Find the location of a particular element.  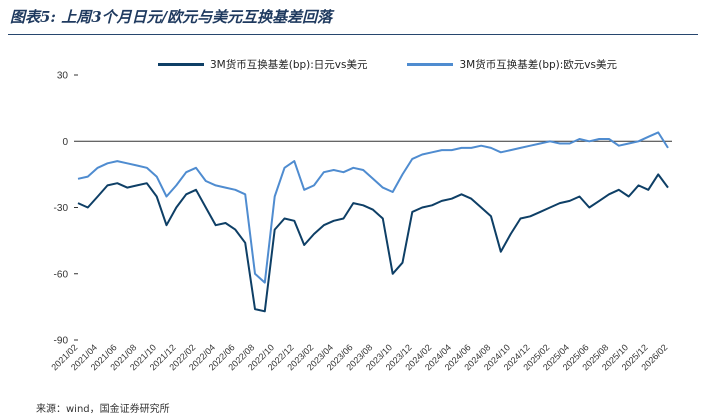

legend-swatch-eur is located at coordinates (430, 64).